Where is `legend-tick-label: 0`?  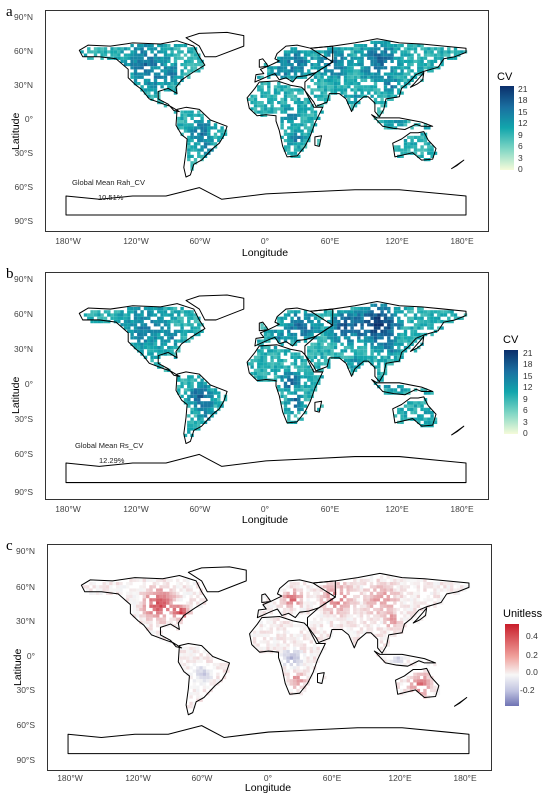
legend-tick-label: 0 is located at coordinates (525, 433).